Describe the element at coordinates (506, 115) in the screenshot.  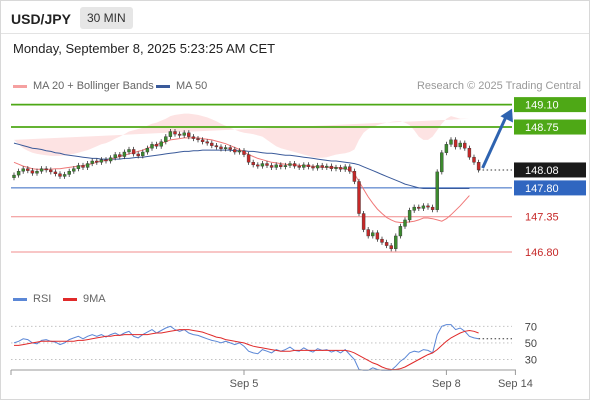
I see `forecast-arrowhead` at that location.